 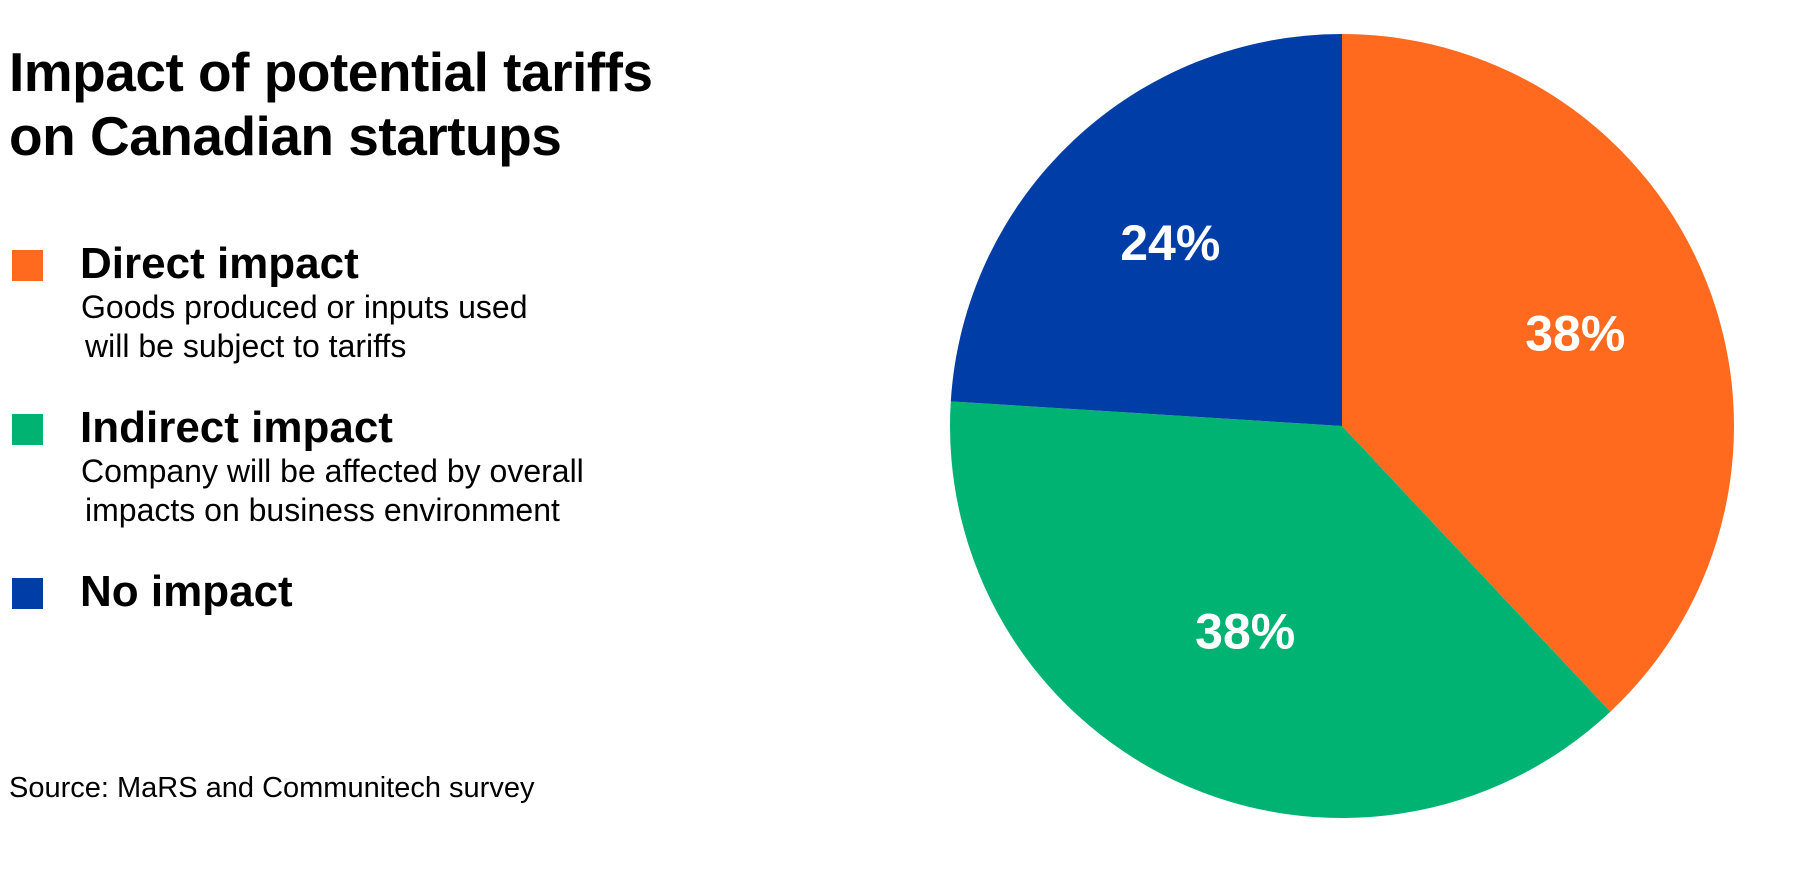 What do you see at coordinates (272, 788) in the screenshot?
I see `source-note: Source: MaRS and Communitech survey` at bounding box center [272, 788].